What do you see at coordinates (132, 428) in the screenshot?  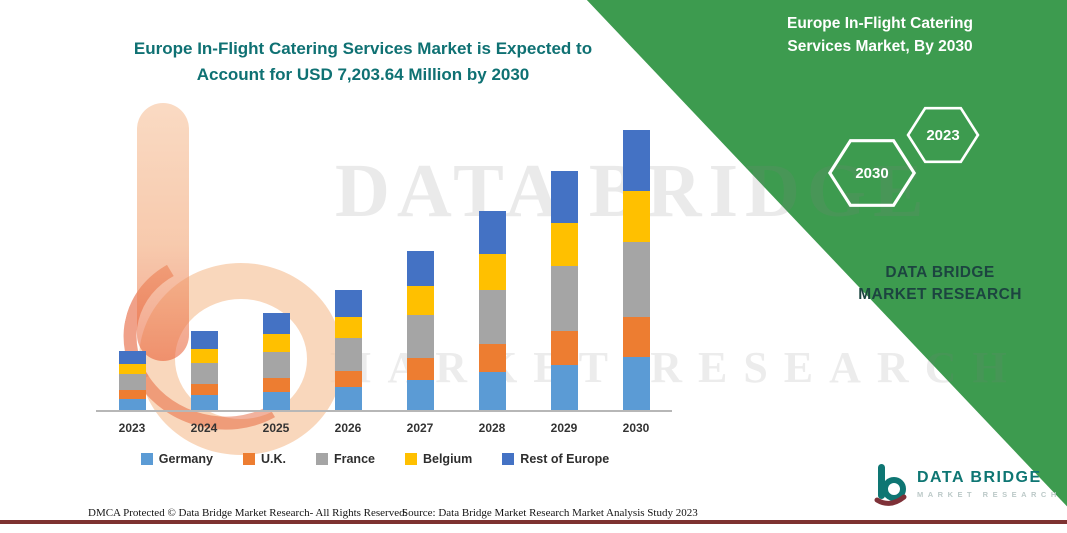 I see `x-axis-label: 2023` at bounding box center [132, 428].